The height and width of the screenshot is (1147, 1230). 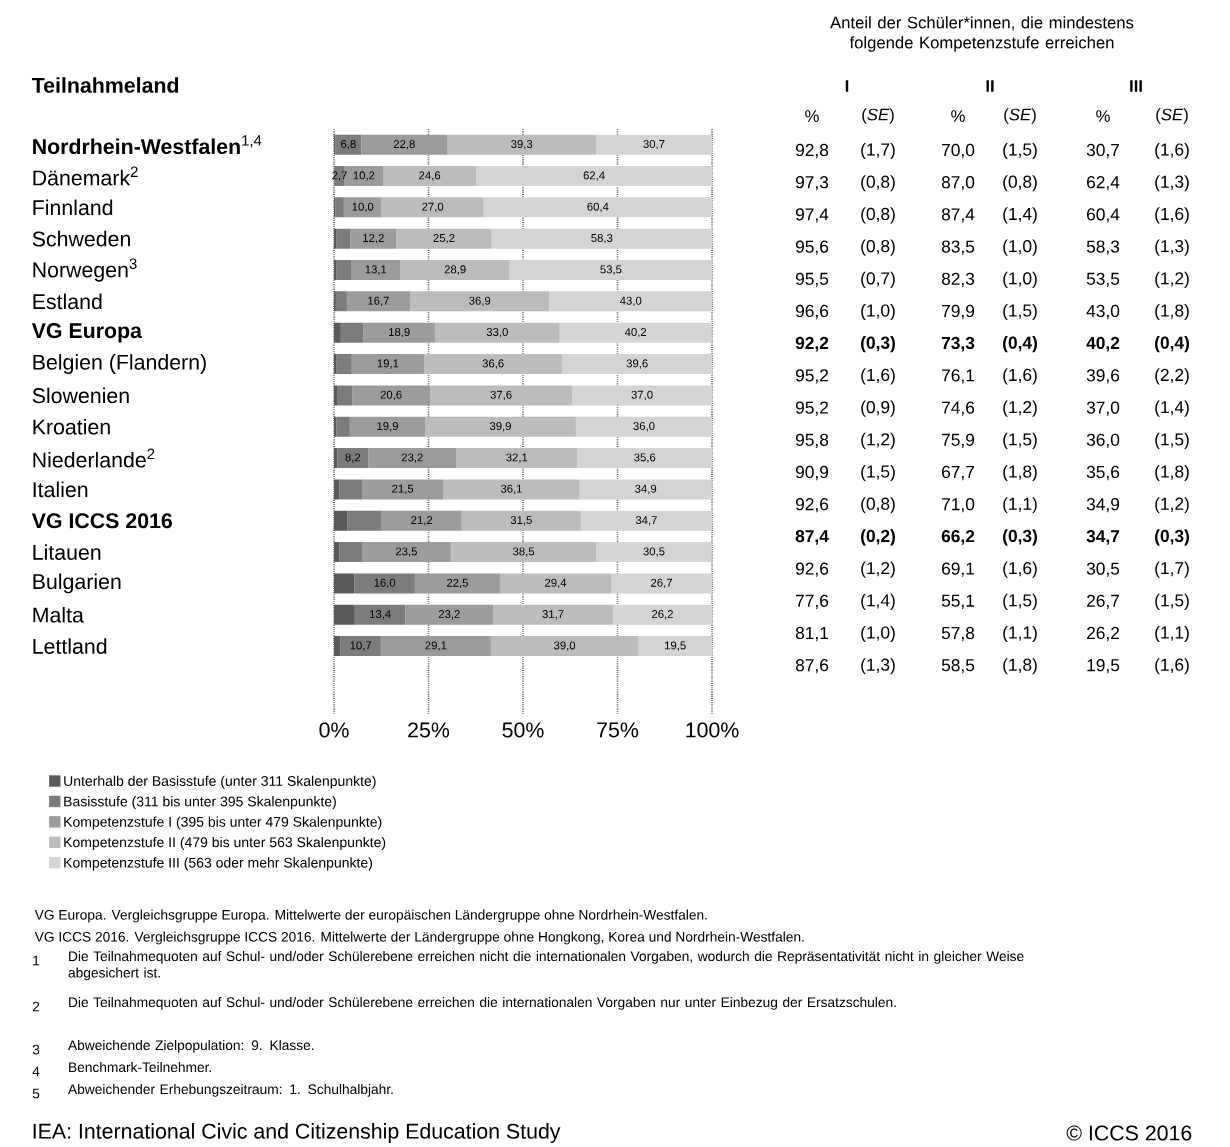 I want to click on data-label: 19,9, so click(x=387, y=426).